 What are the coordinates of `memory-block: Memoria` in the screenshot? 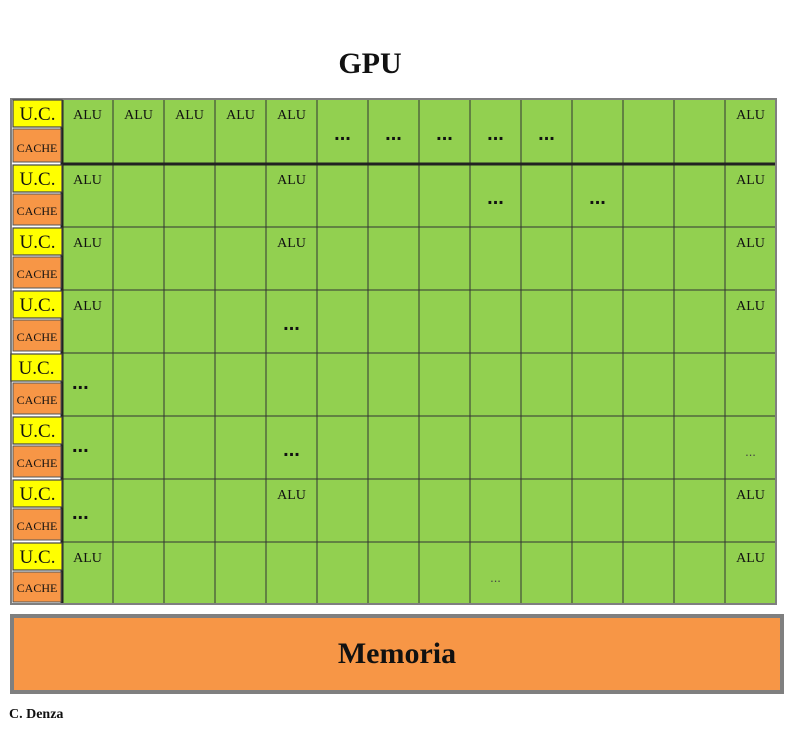 It's located at (397, 654).